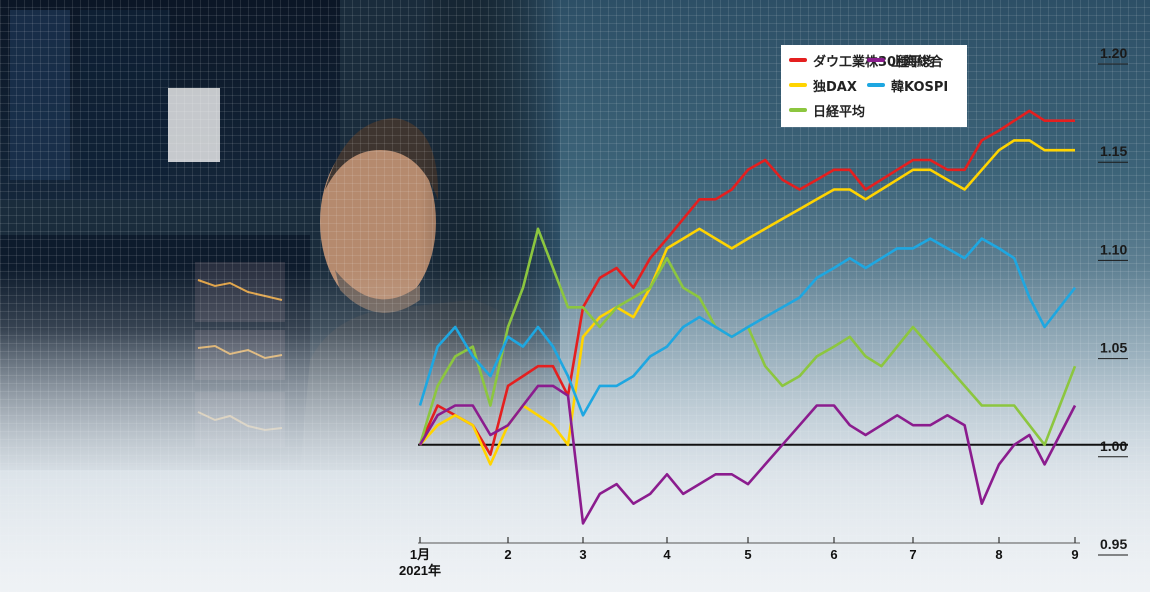 The image size is (1150, 592). I want to click on legend-label-nikkei: 日経平均, so click(839, 112).